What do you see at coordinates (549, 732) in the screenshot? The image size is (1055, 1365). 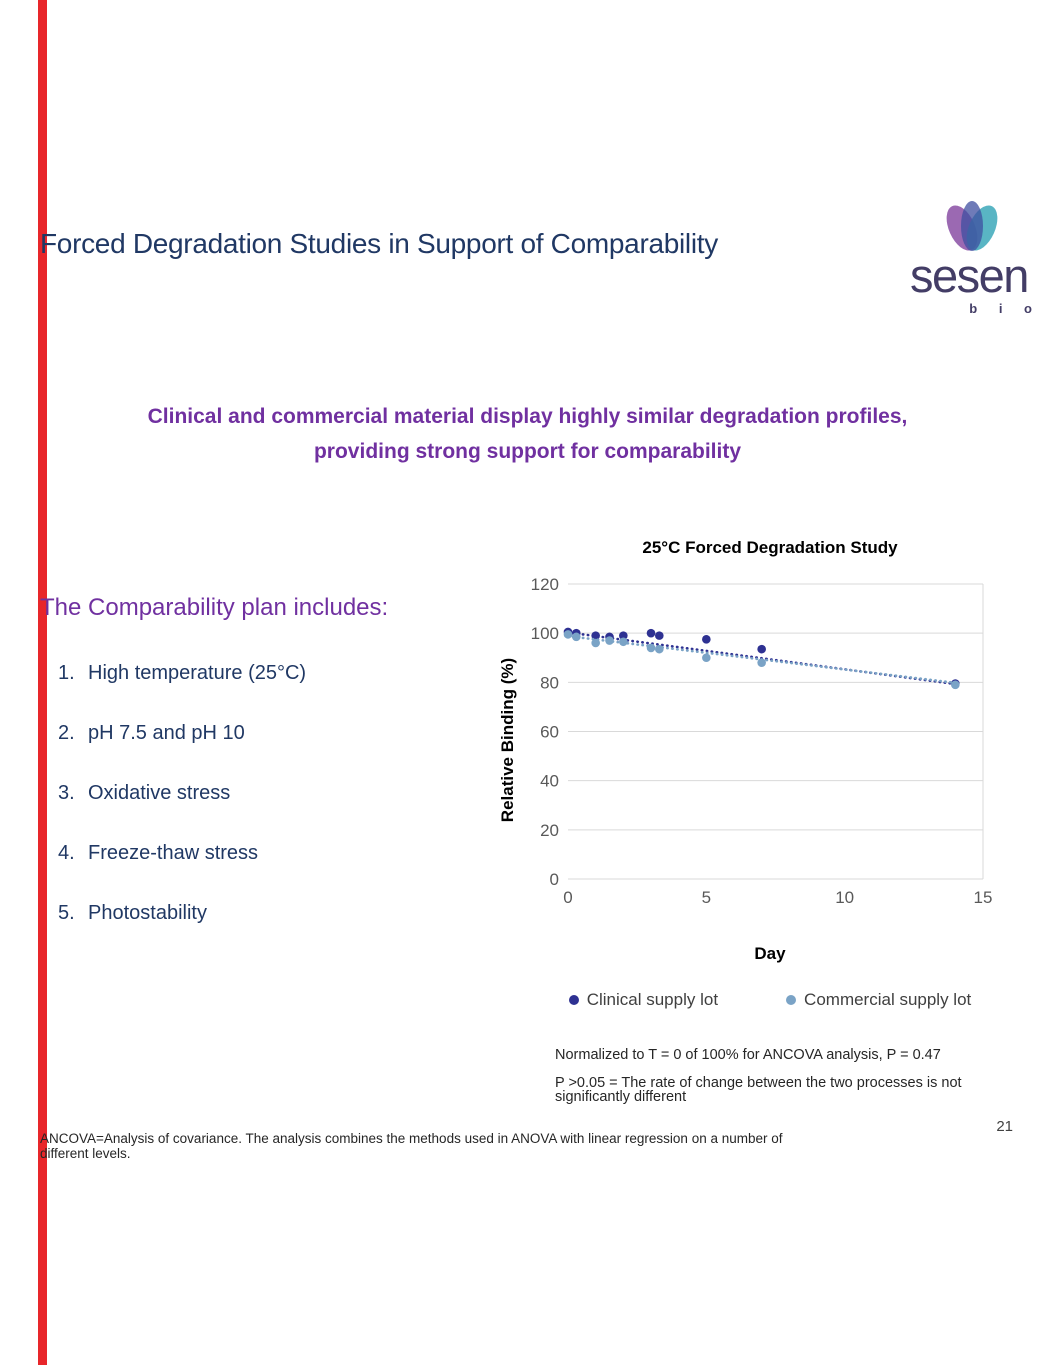 I see `svg-text: 60` at bounding box center [549, 732].